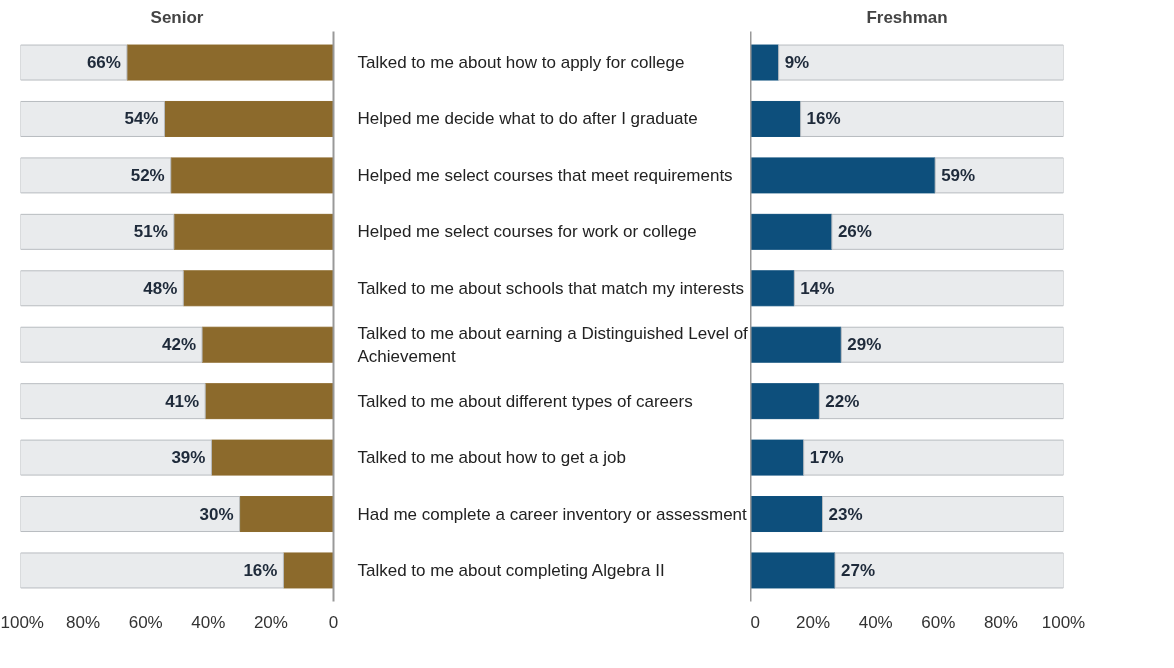 This screenshot has width=1174, height=668. I want to click on y-tick-label: Talked to me about schools that match my interests, so click(550, 288).